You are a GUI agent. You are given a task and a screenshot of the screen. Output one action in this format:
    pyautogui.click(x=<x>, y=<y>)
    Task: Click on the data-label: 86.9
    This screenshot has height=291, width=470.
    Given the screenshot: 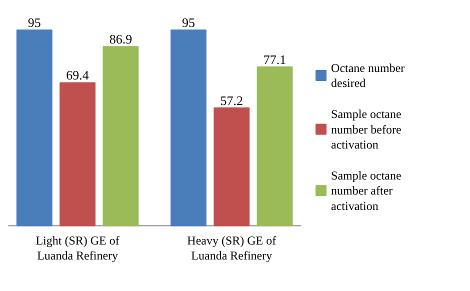 What is the action you would take?
    pyautogui.click(x=120, y=39)
    